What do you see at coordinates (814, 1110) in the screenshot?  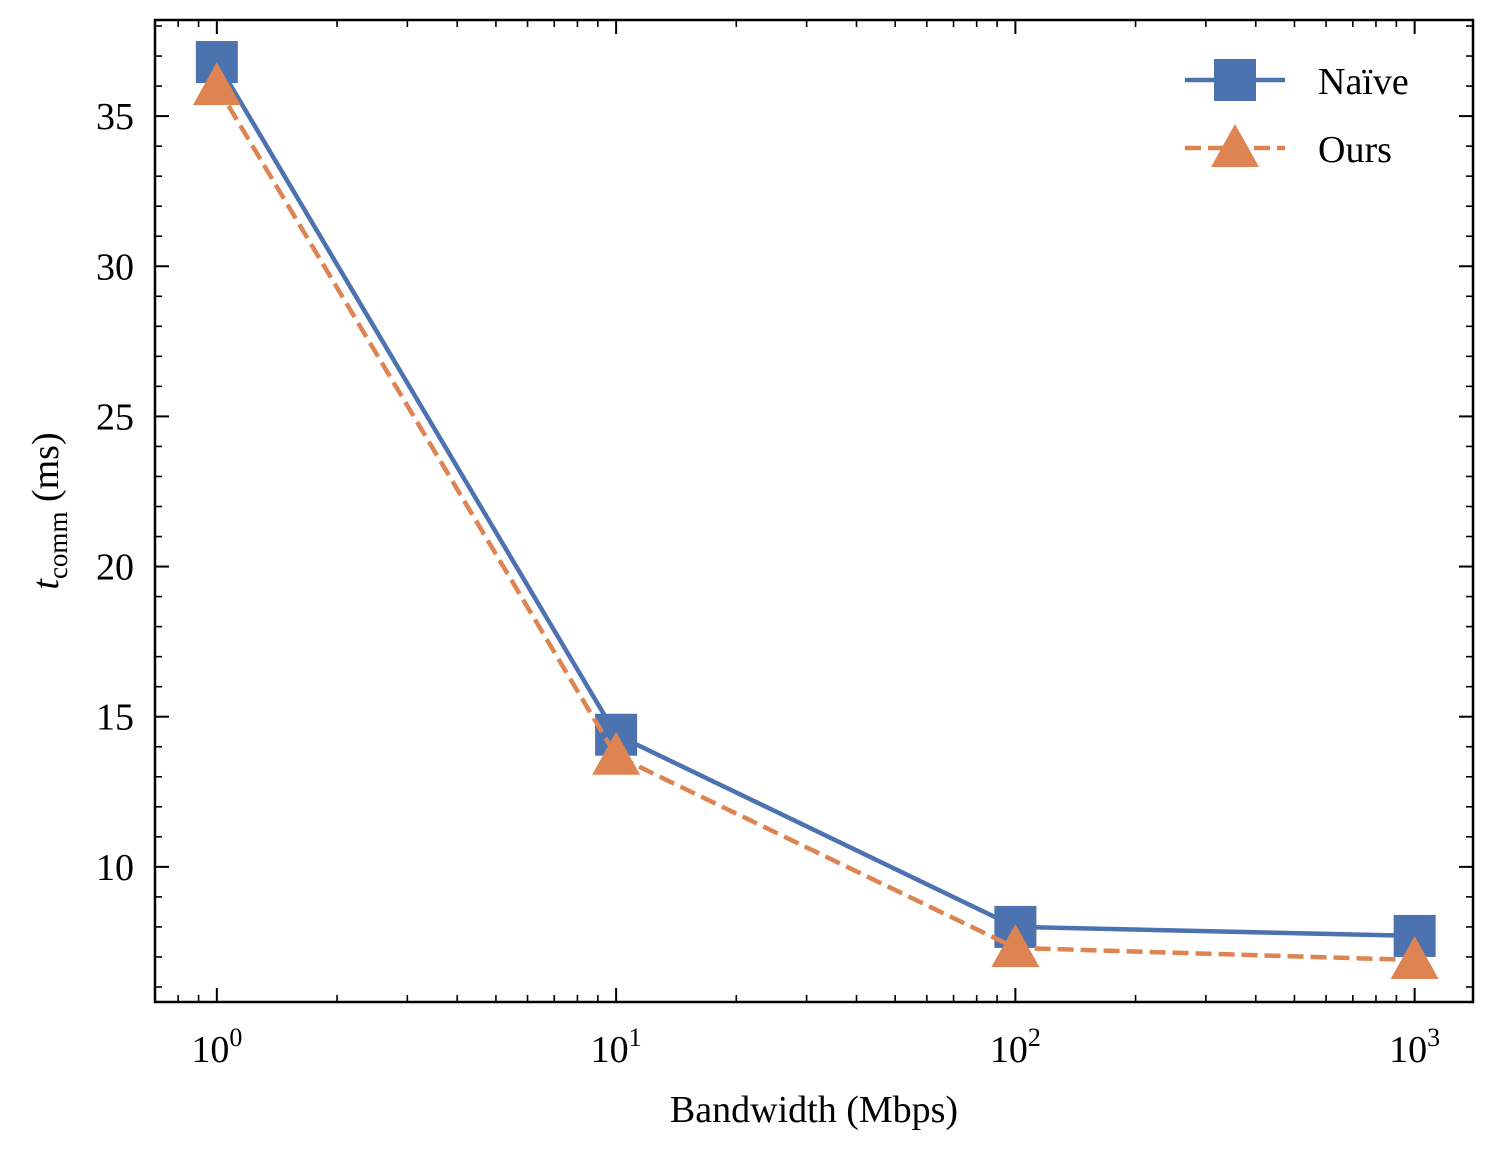 I see `x-axis-label: Bandwidth (Mbps)` at bounding box center [814, 1110].